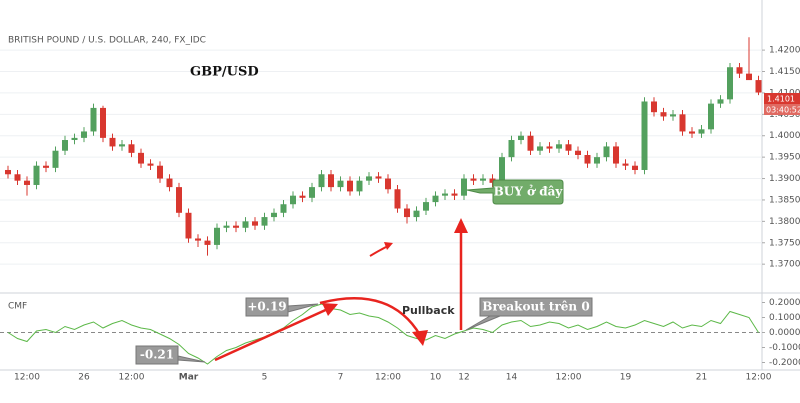 This screenshot has height=403, width=800. What do you see at coordinates (529, 191) in the screenshot?
I see `annotation: BUY ở đây` at bounding box center [529, 191].